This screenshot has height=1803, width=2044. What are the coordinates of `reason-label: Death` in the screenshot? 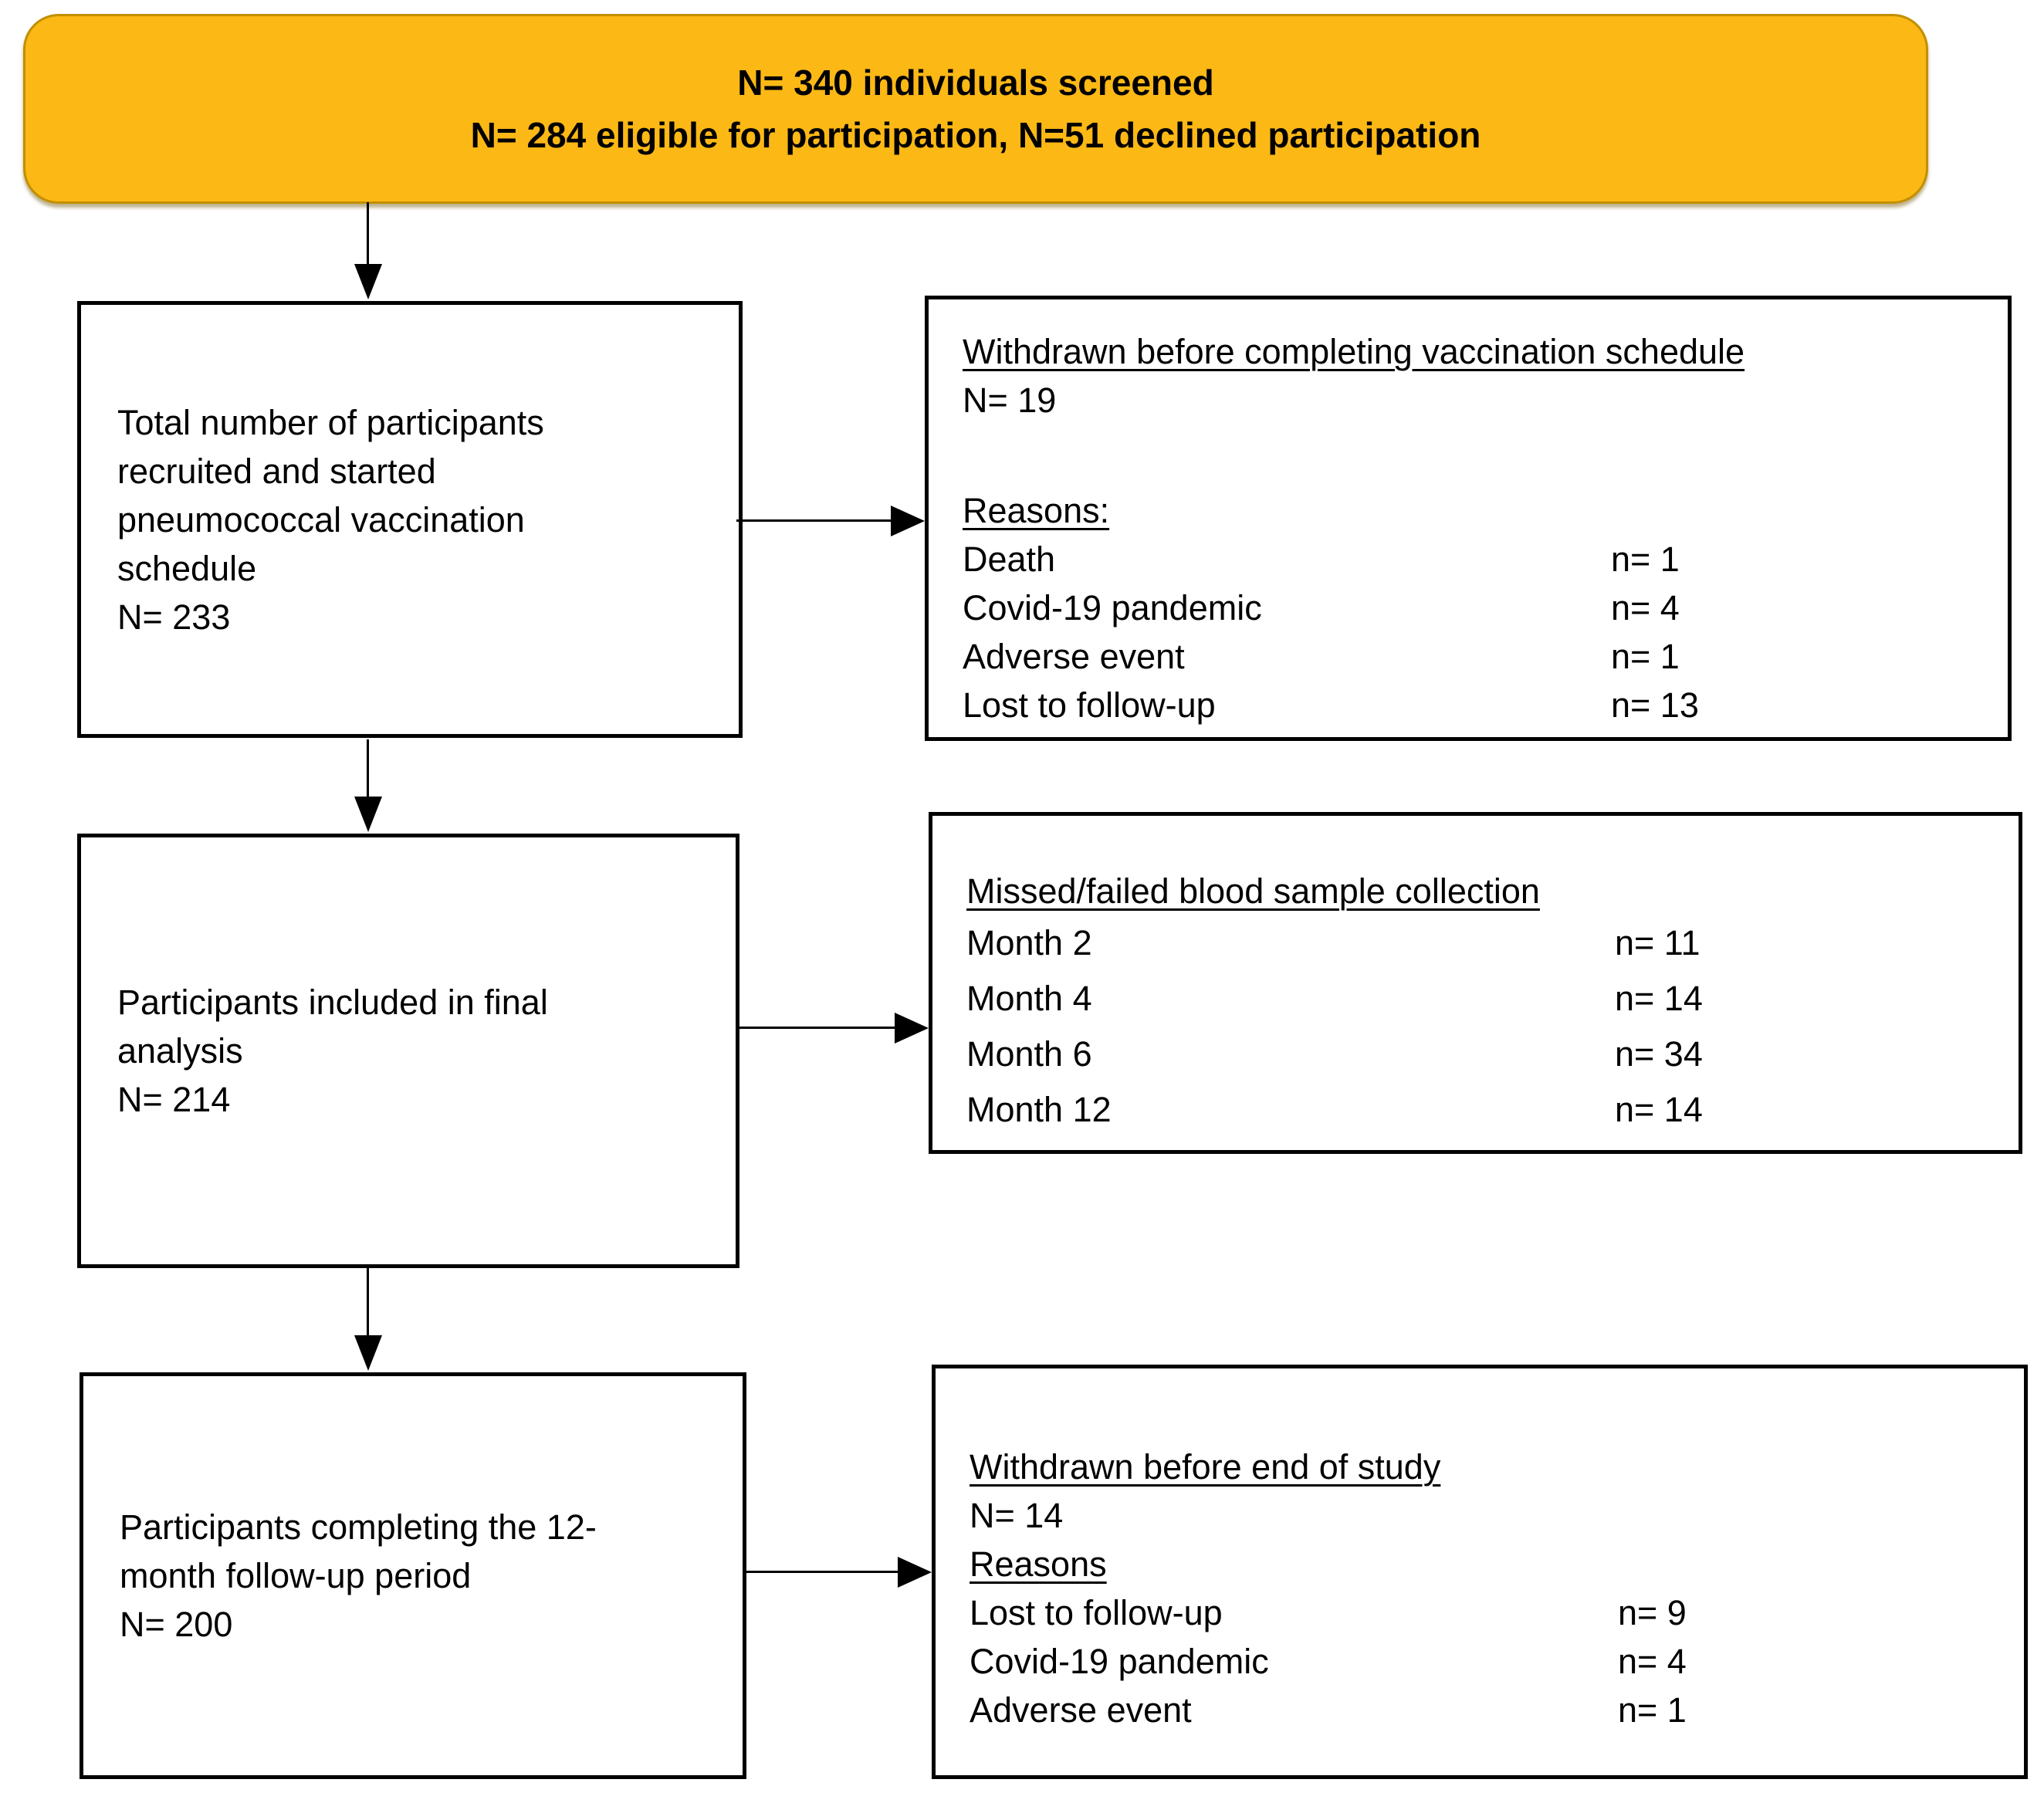 It's located at (1009, 559).